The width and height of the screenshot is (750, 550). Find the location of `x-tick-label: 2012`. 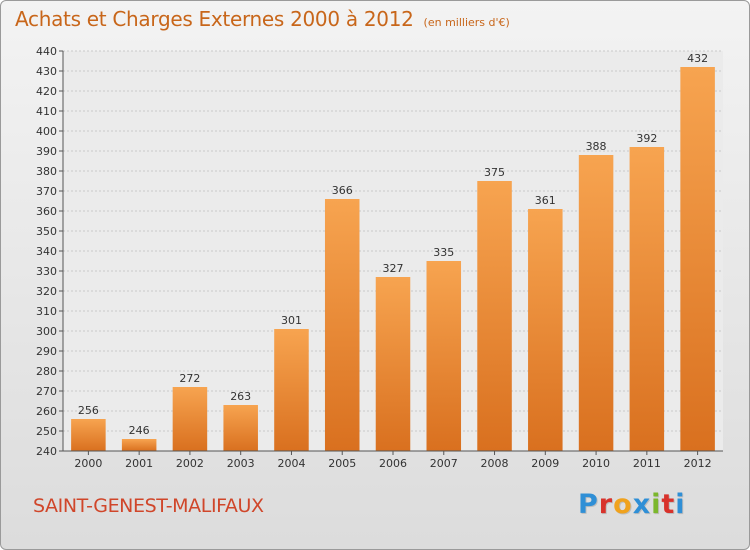

x-tick-label: 2012 is located at coordinates (698, 463).